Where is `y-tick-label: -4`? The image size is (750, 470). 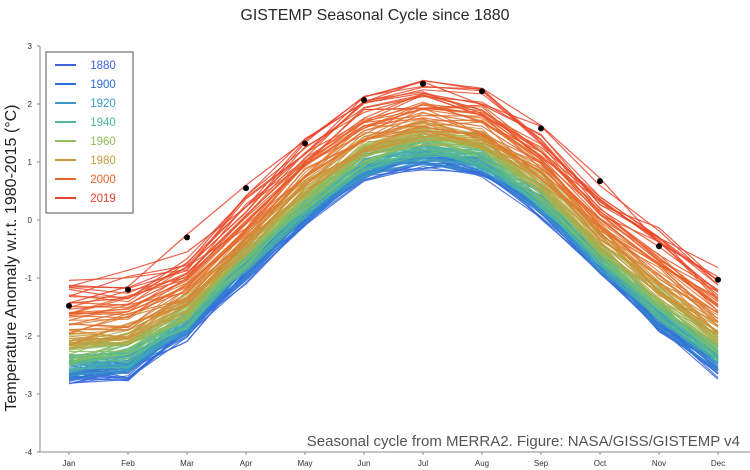
y-tick-label: -4 is located at coordinates (29, 452).